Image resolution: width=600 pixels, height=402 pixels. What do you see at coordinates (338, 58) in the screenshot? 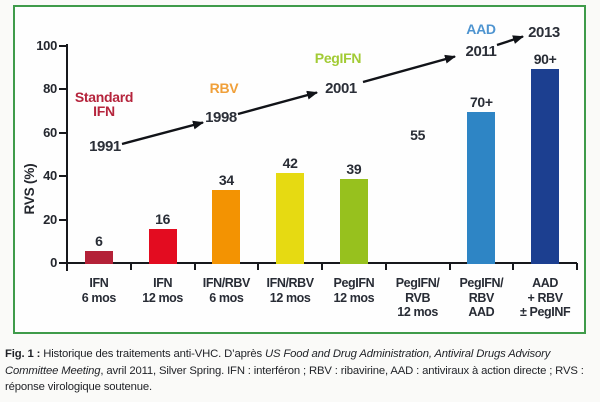
I see `era-label: PegIFN` at bounding box center [338, 58].